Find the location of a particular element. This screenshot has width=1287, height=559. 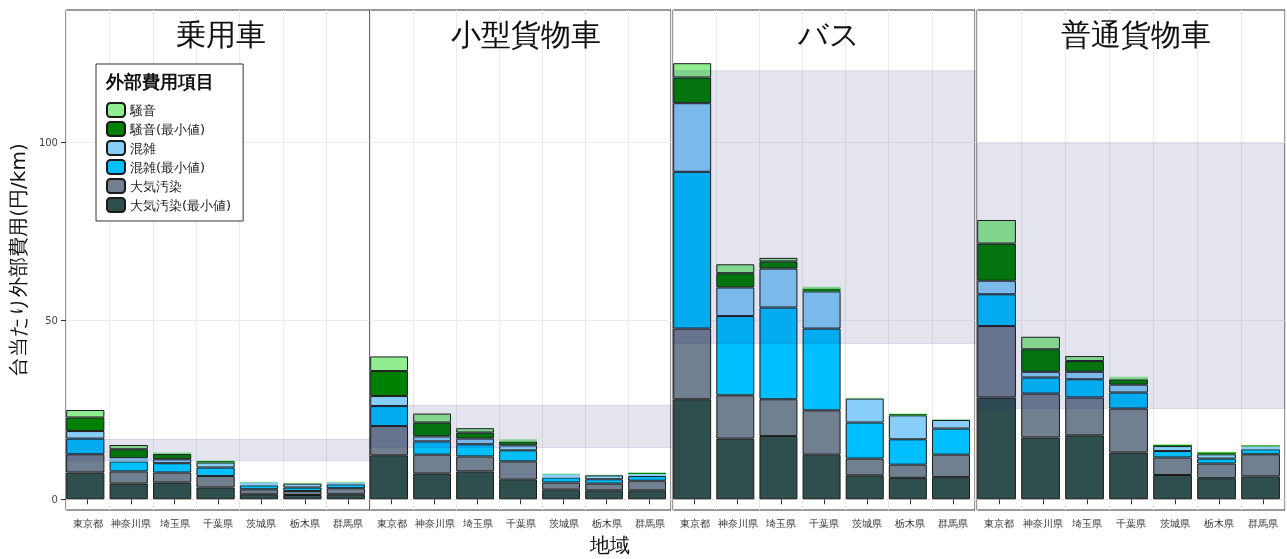

chart-title: 普通貨物車 is located at coordinates (1136, 34).